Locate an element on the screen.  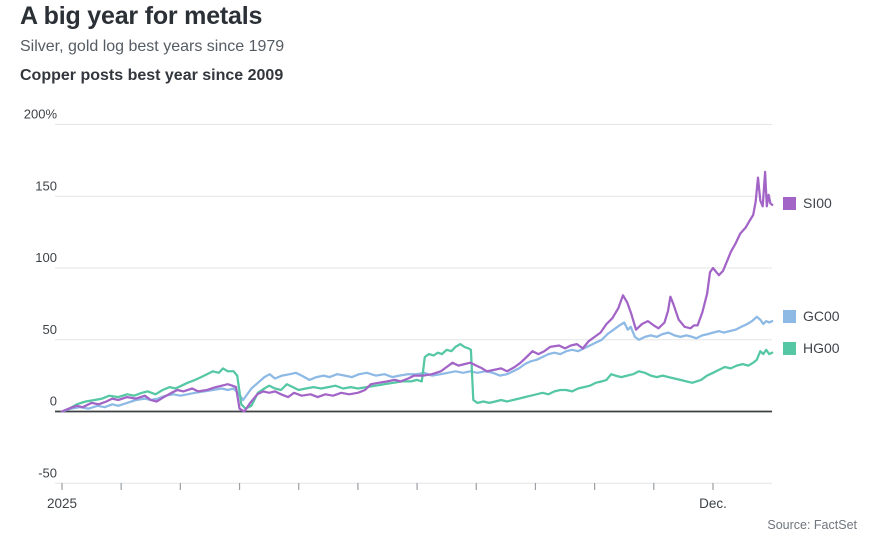
legend-item-hg00: HG00 is located at coordinates (811, 348).